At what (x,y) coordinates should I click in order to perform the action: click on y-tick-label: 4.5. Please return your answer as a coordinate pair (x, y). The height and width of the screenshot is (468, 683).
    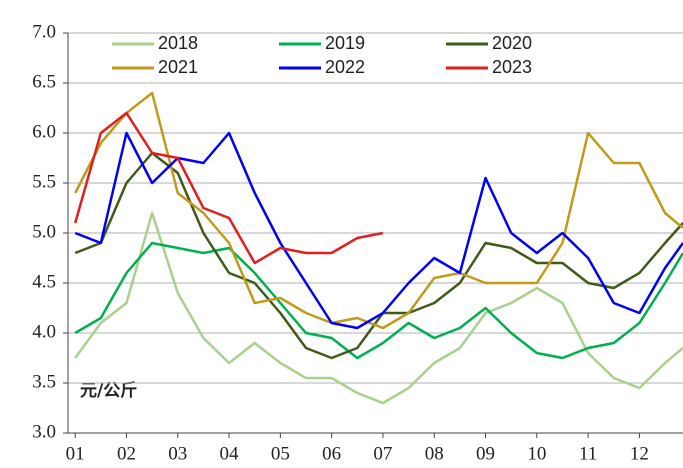
    Looking at the image, I should click on (44, 281).